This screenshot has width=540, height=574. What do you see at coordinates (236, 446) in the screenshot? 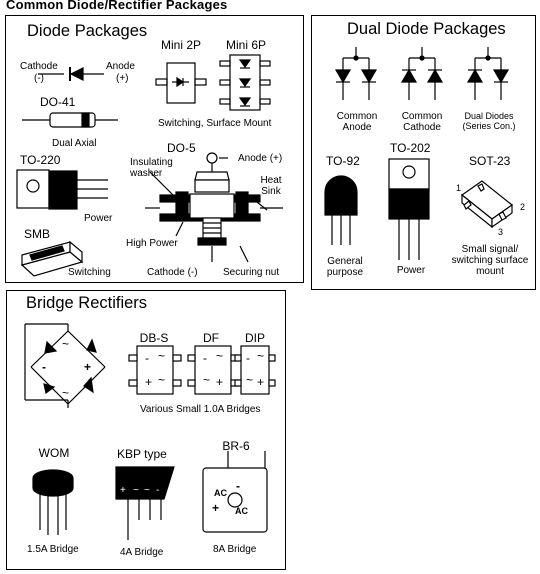
I see `br6-label: BR-6` at bounding box center [236, 446].